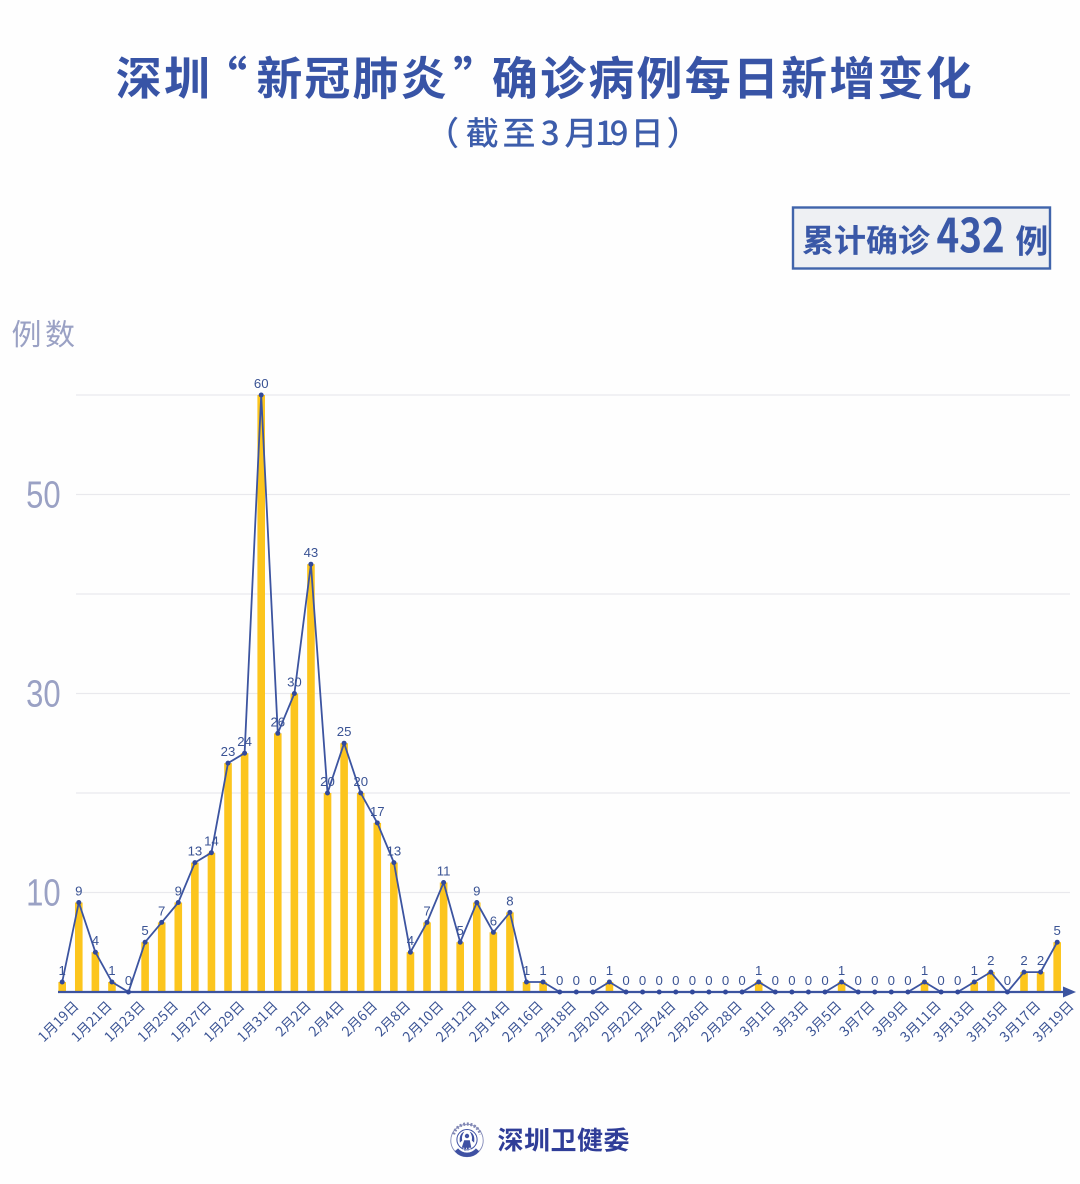 The height and width of the screenshot is (1184, 1080). I want to click on svg-text: 50, so click(43, 496).